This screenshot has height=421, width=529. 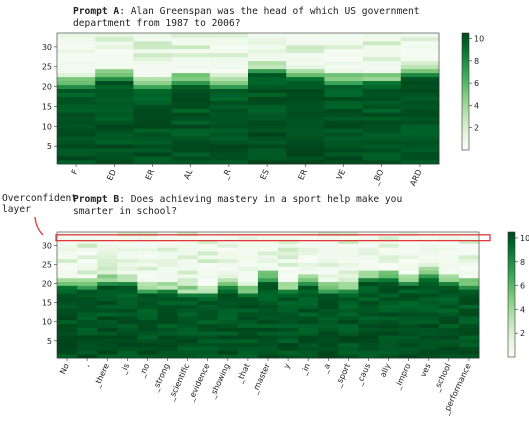 What do you see at coordinates (524, 238) in the screenshot?
I see `colorbar-tick-label: 10` at bounding box center [524, 238].